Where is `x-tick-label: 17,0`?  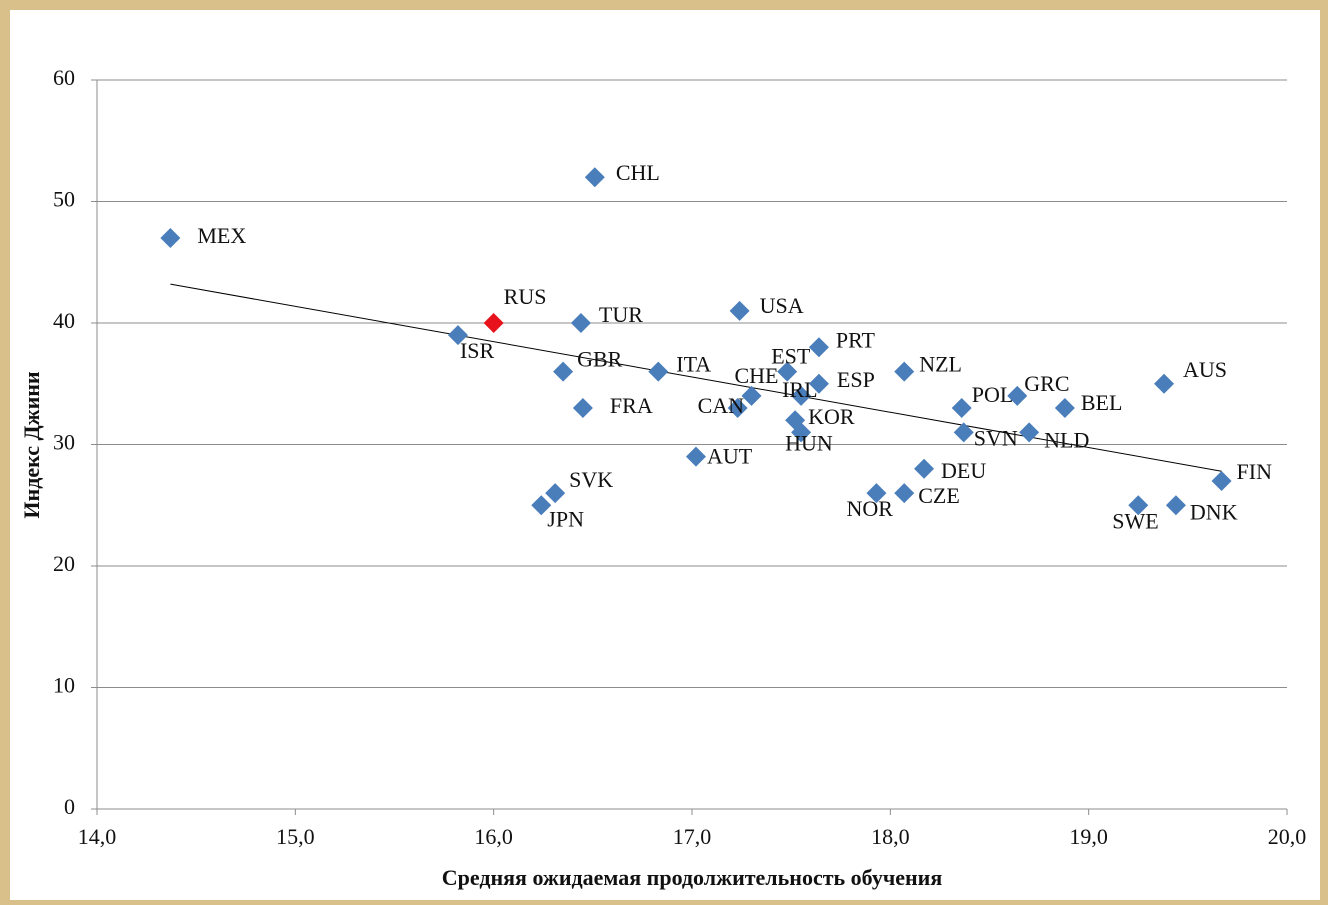
x-tick-label: 17,0 is located at coordinates (692, 836).